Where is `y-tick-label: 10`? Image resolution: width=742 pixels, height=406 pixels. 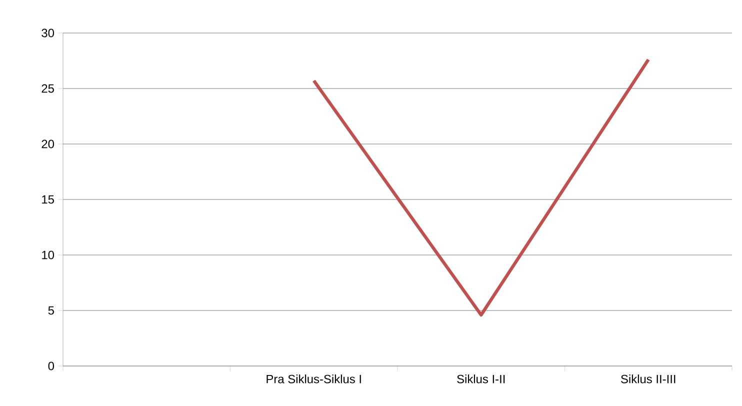
y-tick-label: 10 is located at coordinates (48, 255).